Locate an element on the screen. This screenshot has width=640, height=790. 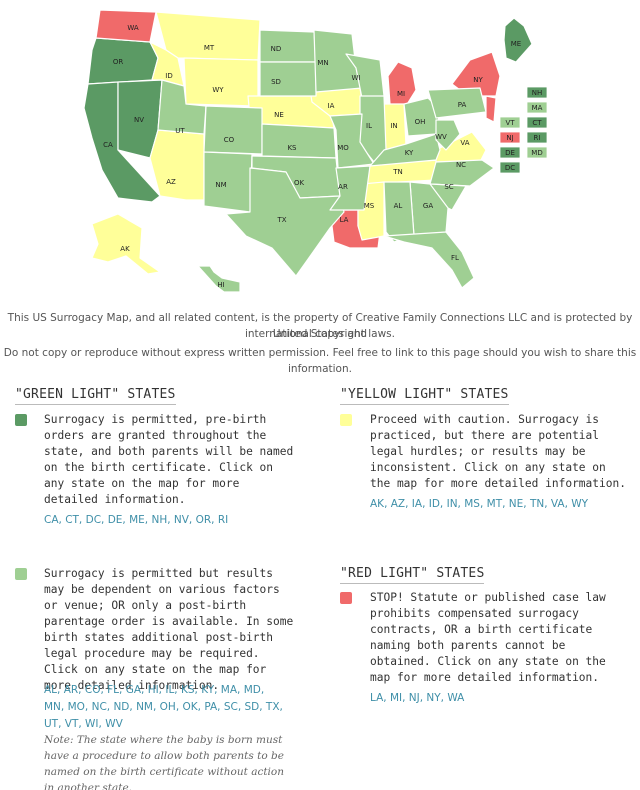
red-states-list: LA, MI, NJ, NY, WA is located at coordinates (417, 698).